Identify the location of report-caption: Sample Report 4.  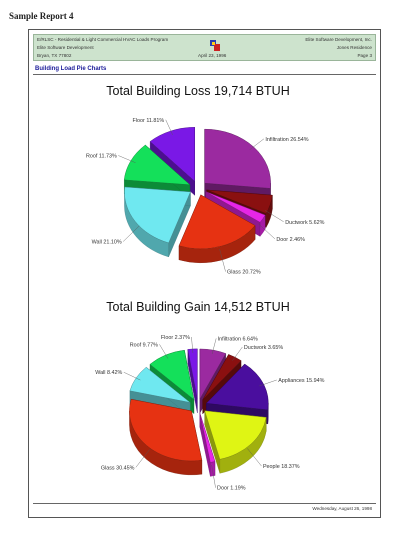
(41, 16).